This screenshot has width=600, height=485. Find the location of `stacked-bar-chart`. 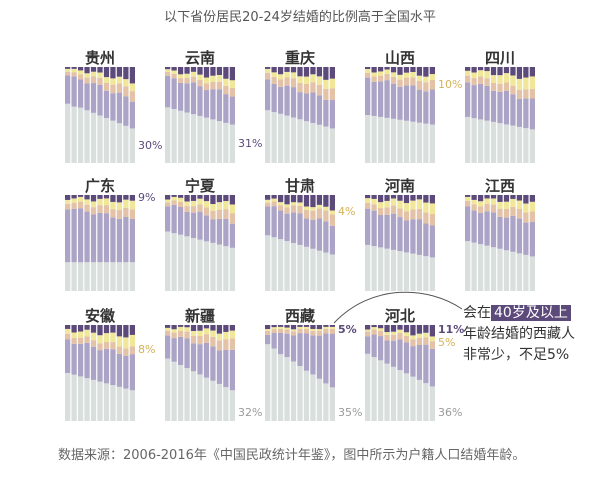

stacked-bar-chart is located at coordinates (400, 243).